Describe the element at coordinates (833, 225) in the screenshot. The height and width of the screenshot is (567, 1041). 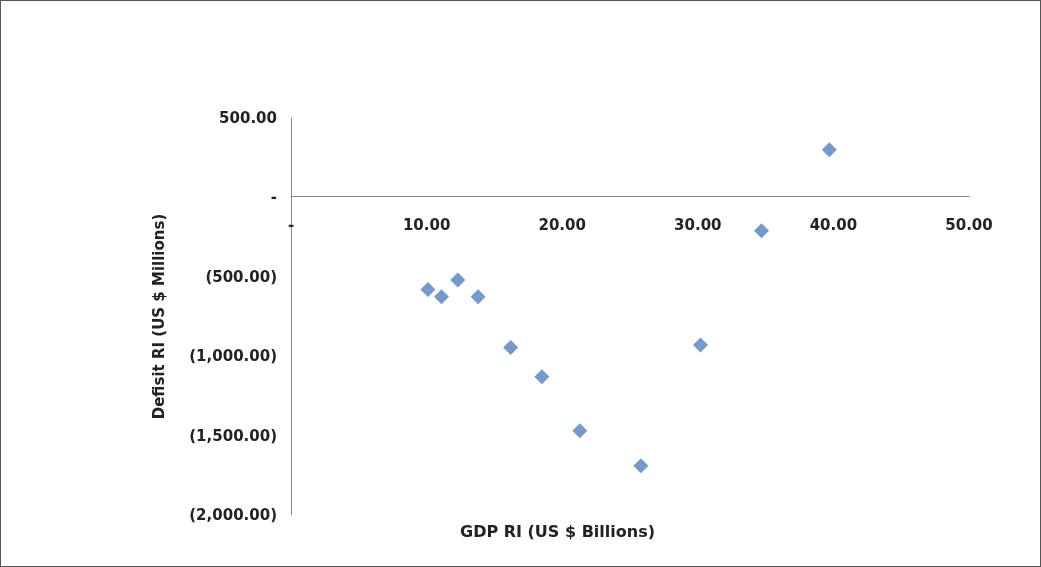
I see `x-tick-label: 40.00` at that location.